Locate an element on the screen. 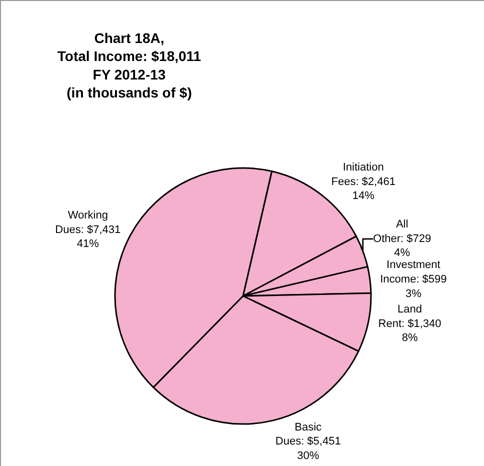  slice-label: Working Dues: $7,431 41% is located at coordinates (88, 229).